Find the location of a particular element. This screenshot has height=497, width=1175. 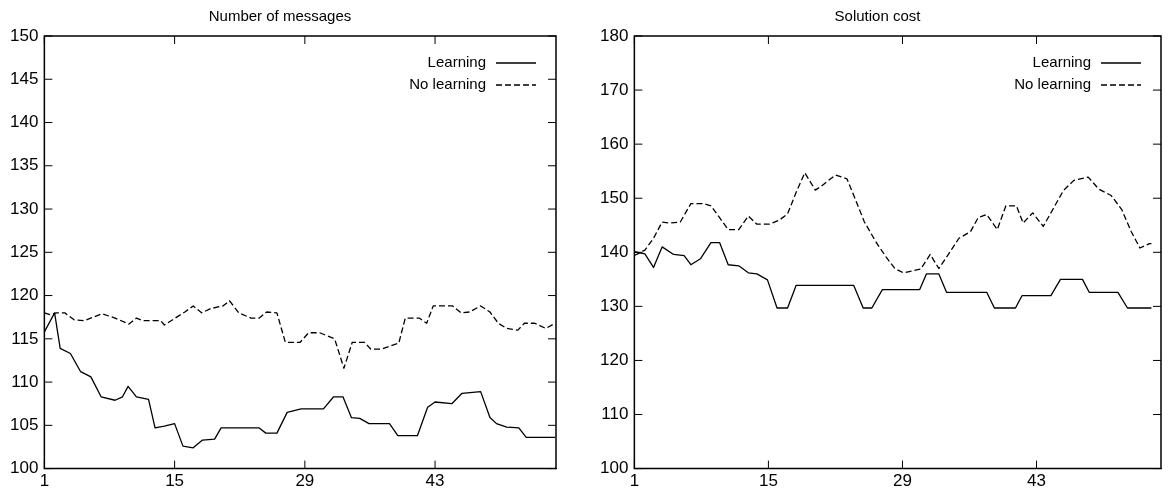

y-tick-label: 115 is located at coordinates (25, 338).